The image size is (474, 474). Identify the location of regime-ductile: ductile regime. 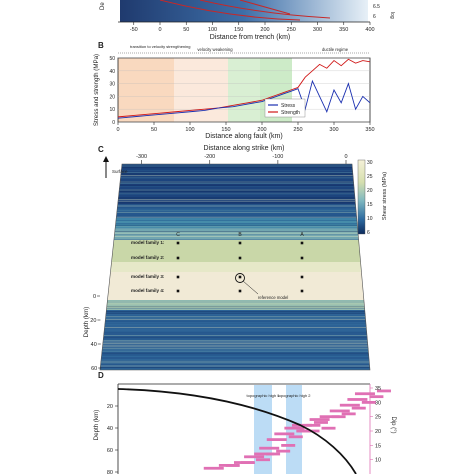
(335, 49).